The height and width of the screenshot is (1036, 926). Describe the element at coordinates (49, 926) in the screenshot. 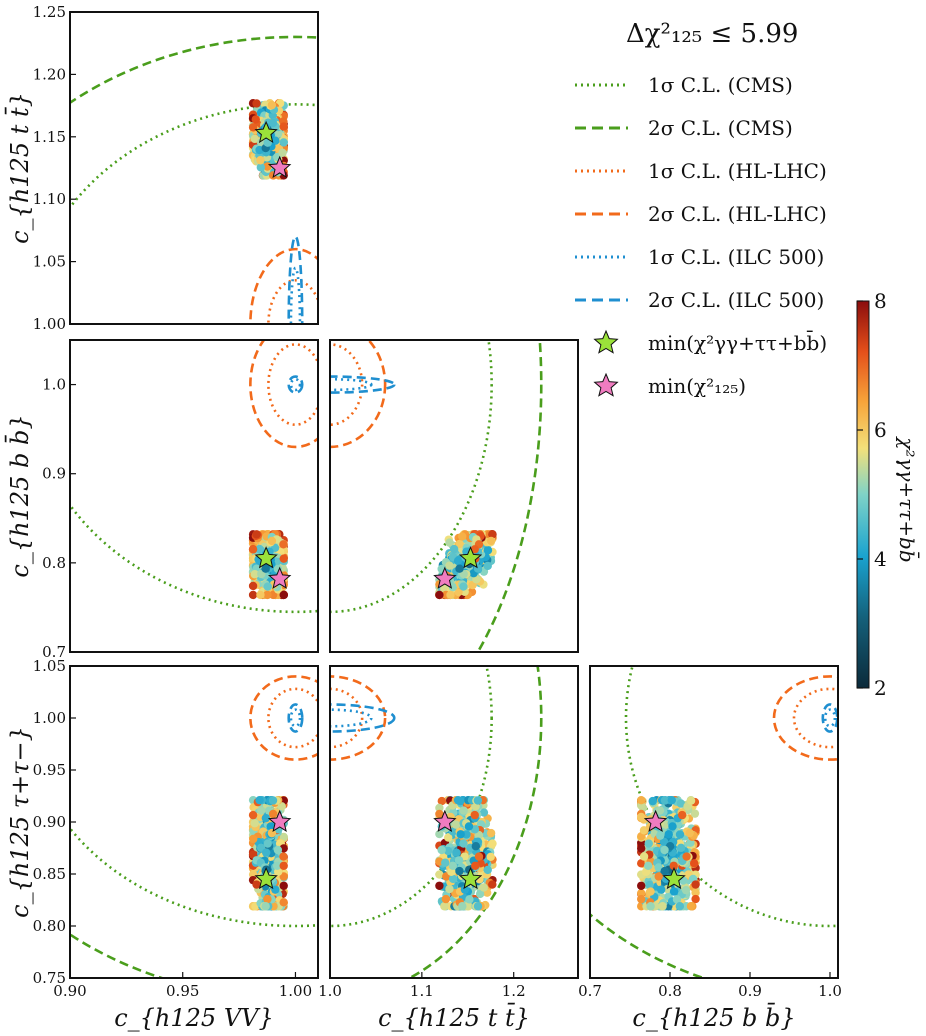

I see `y-tick-label: 0.80` at that location.